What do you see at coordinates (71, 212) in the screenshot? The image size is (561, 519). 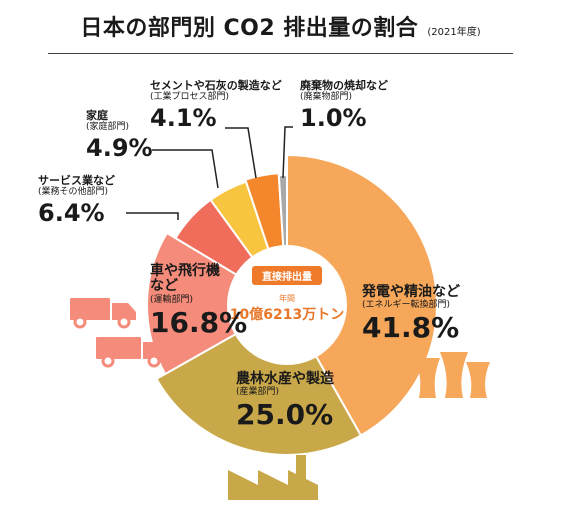 I see `slice-value: 6.4%` at bounding box center [71, 212].